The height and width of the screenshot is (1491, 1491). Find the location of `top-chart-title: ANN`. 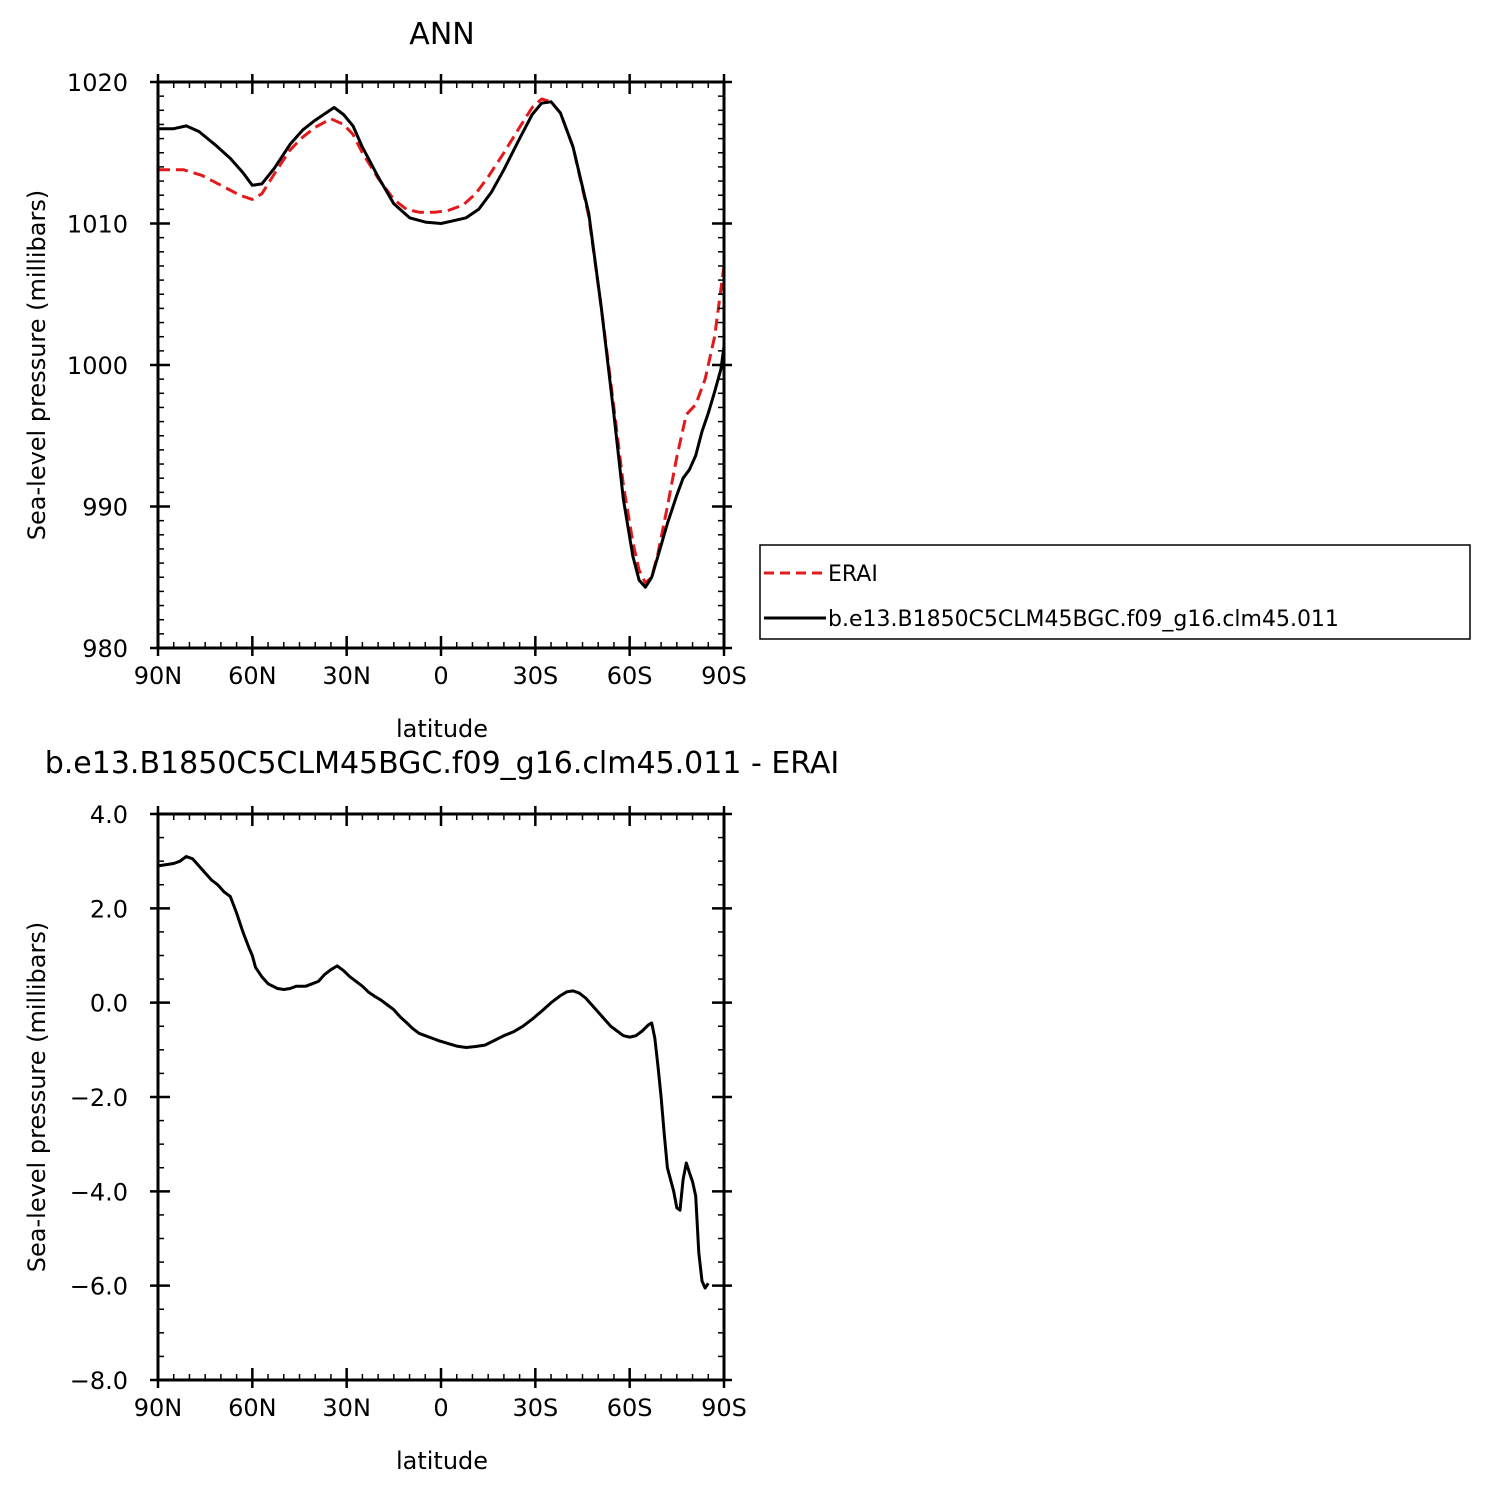

top-chart-title: ANN is located at coordinates (441, 34).